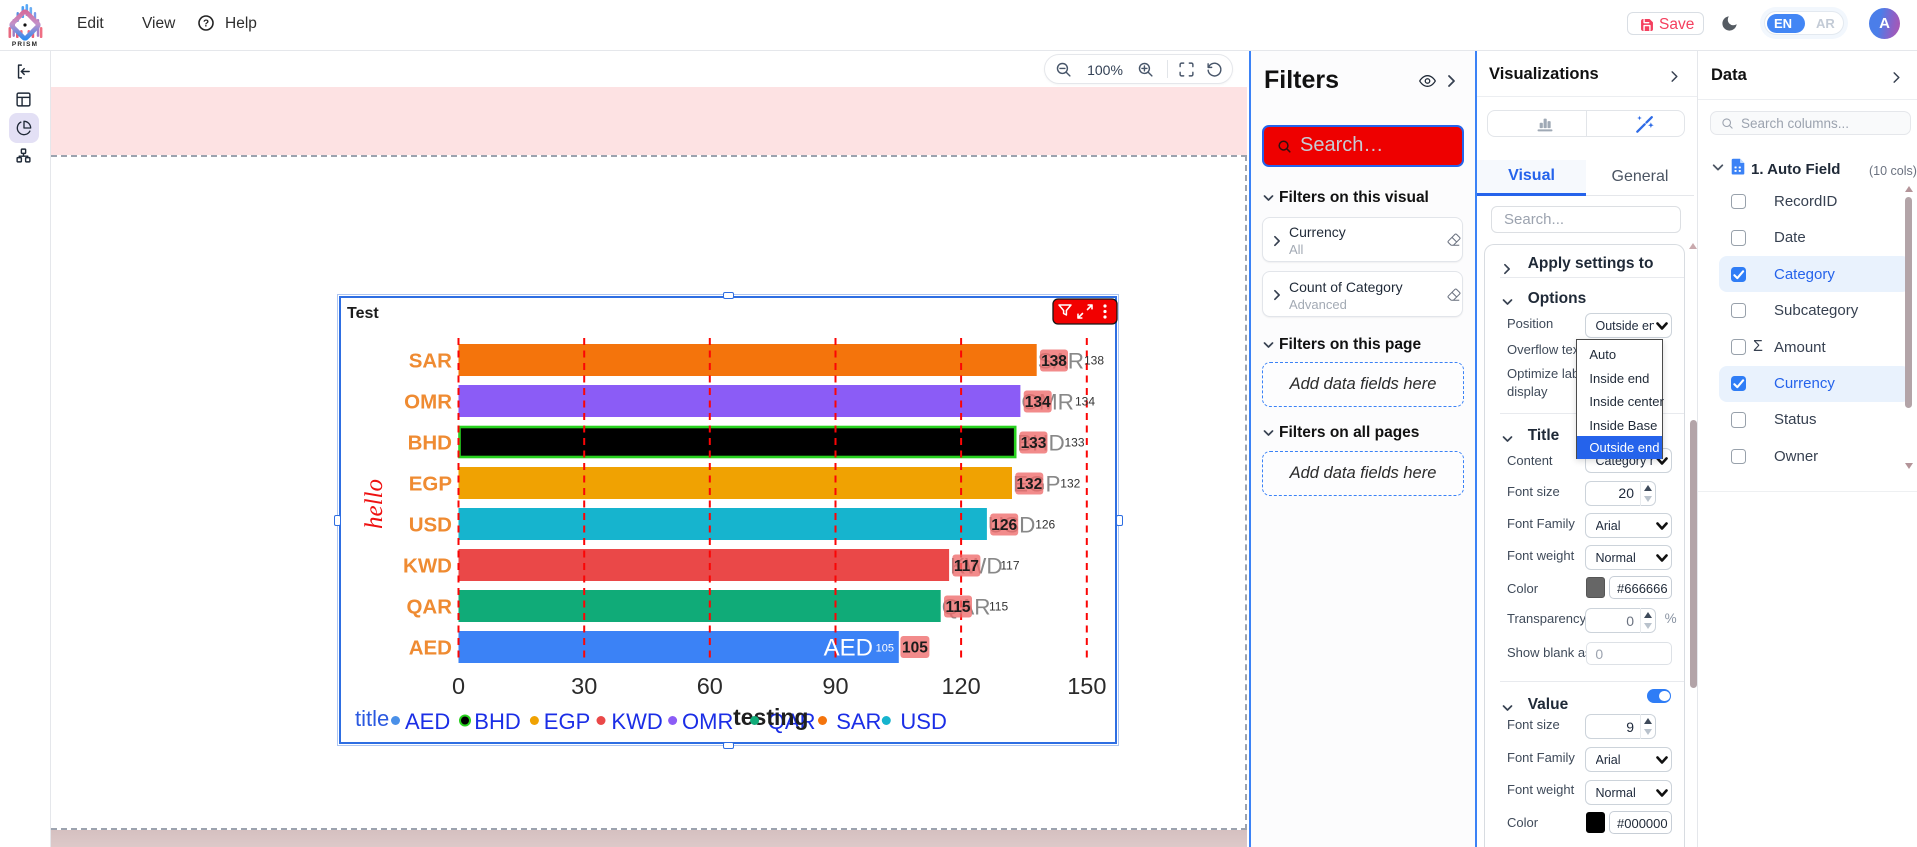 Image resolution: width=1917 pixels, height=847 pixels. I want to click on svg-text: Test, so click(363, 313).